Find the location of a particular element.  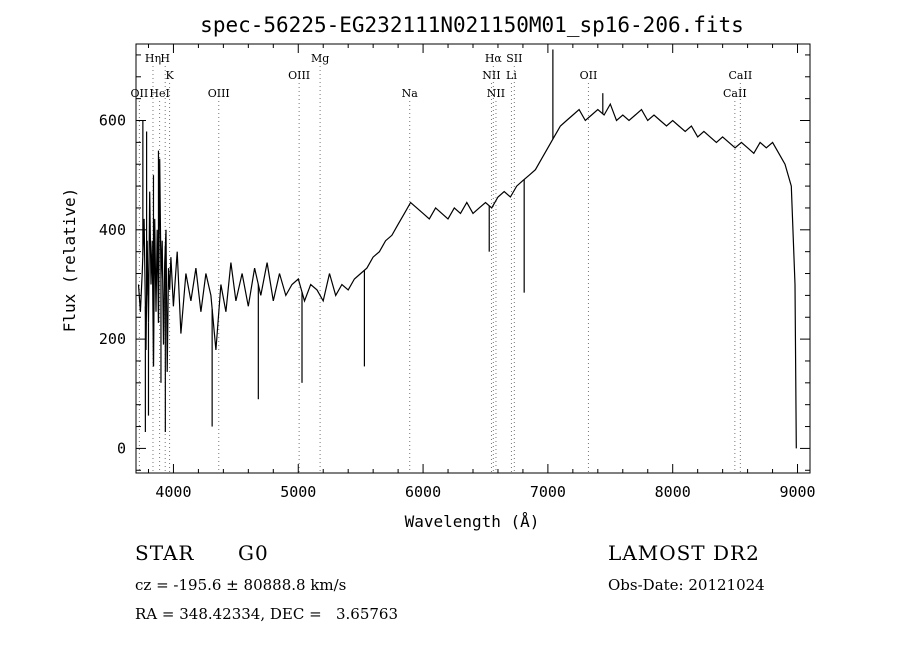

x-tick-label: 9000 is located at coordinates (797, 492).